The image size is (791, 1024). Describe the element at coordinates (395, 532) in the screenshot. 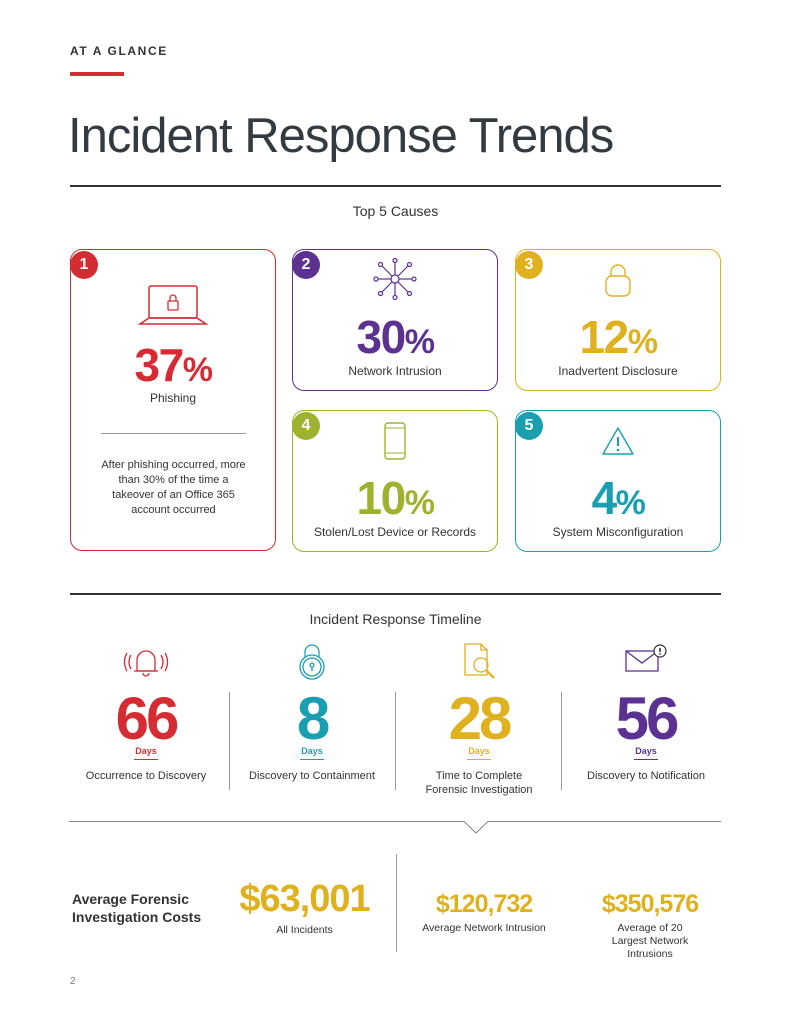

I see `cause-label: Stolen/Lost Device or Records` at that location.